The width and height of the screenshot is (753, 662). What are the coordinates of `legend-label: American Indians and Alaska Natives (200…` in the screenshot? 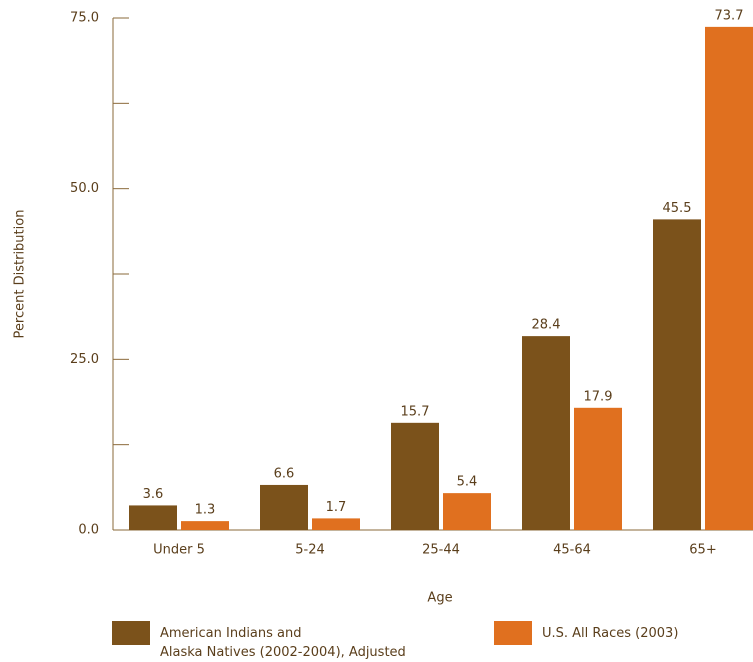 It's located at (283, 643).